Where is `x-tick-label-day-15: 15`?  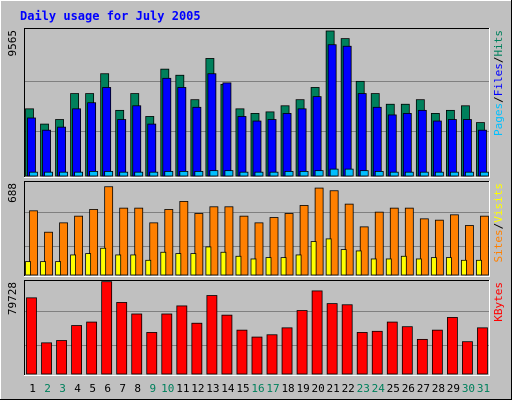 x-tick-label-day-15: 15 is located at coordinates (242, 388).